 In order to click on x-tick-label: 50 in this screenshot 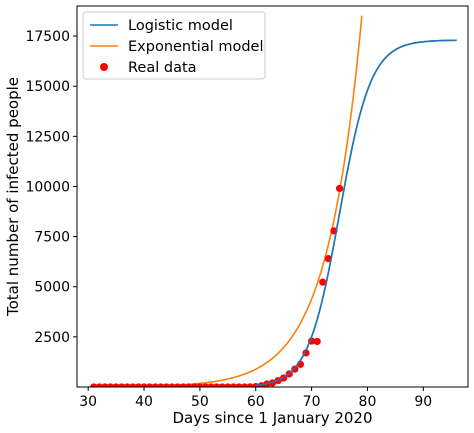, I will do `click(200, 402)`.